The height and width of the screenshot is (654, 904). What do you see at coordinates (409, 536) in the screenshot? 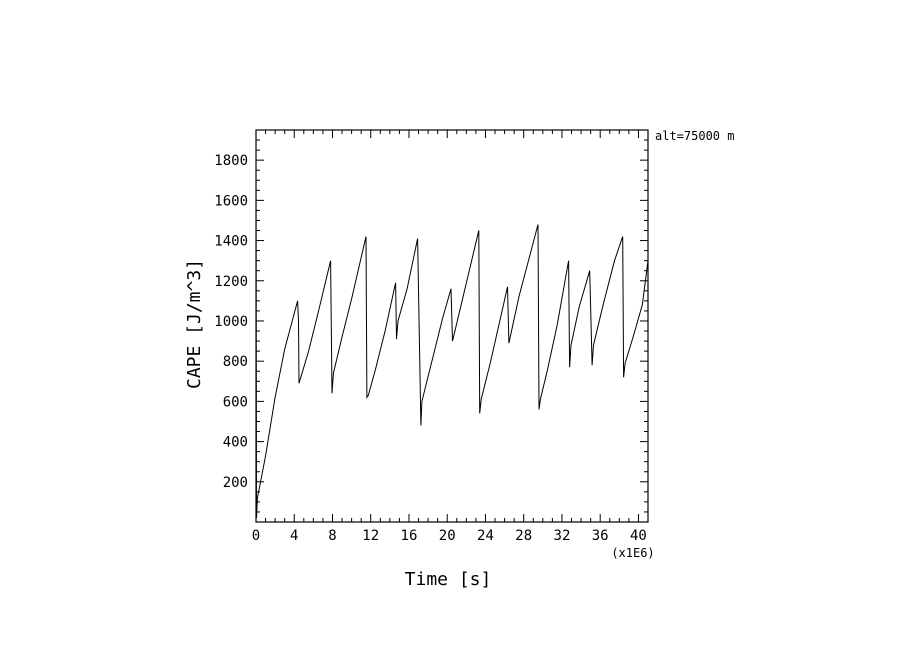
I see `x-tick-label: 16` at bounding box center [409, 536].